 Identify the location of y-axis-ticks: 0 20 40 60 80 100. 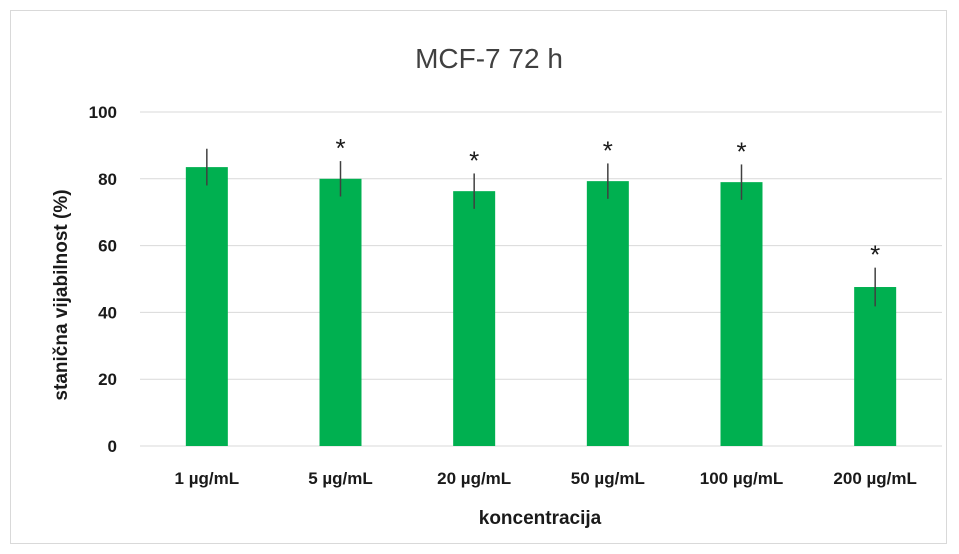
(103, 279).